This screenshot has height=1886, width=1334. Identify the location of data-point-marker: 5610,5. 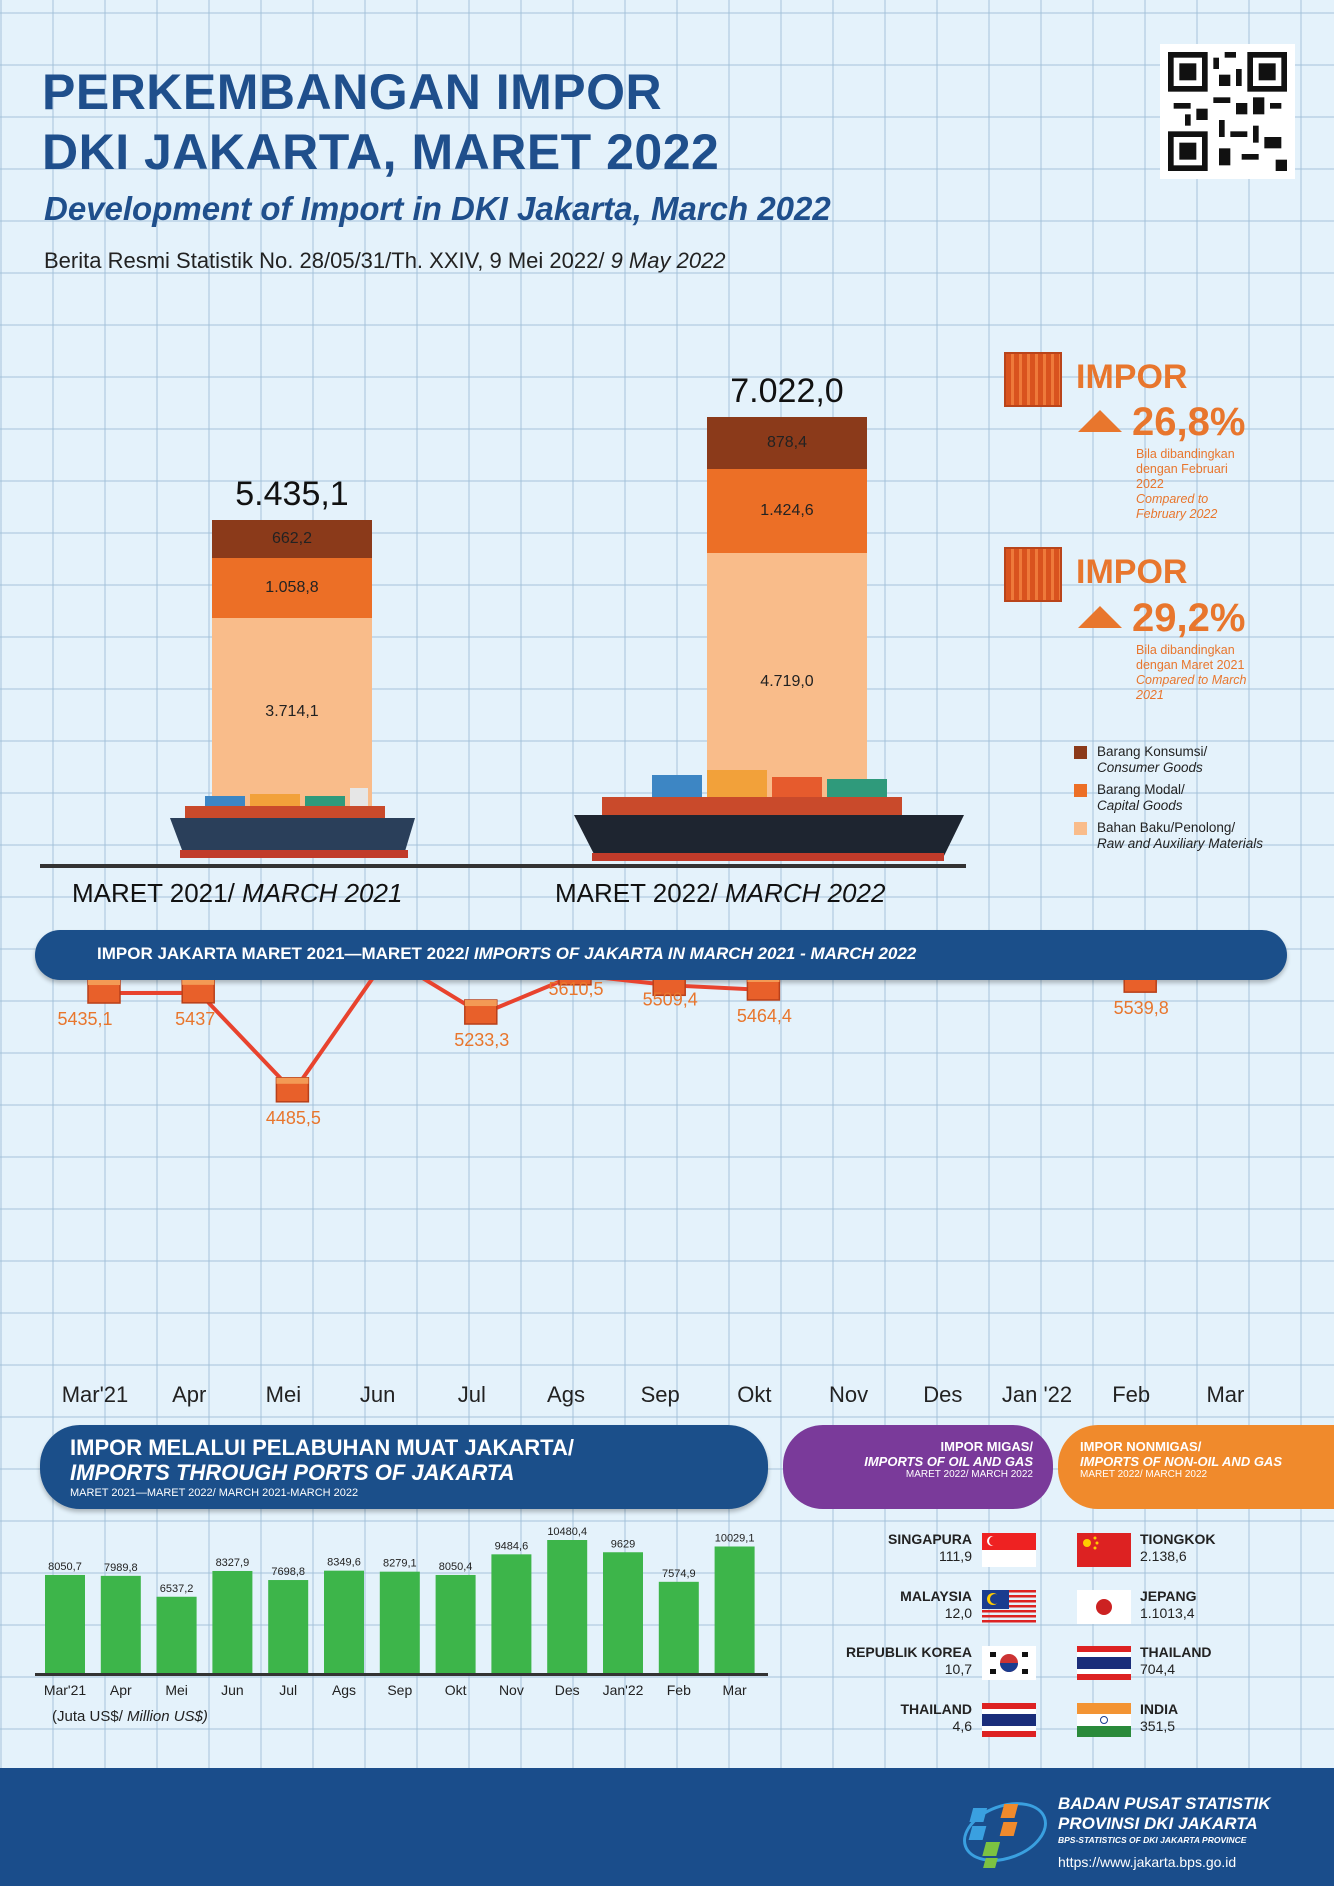
(576, 989).